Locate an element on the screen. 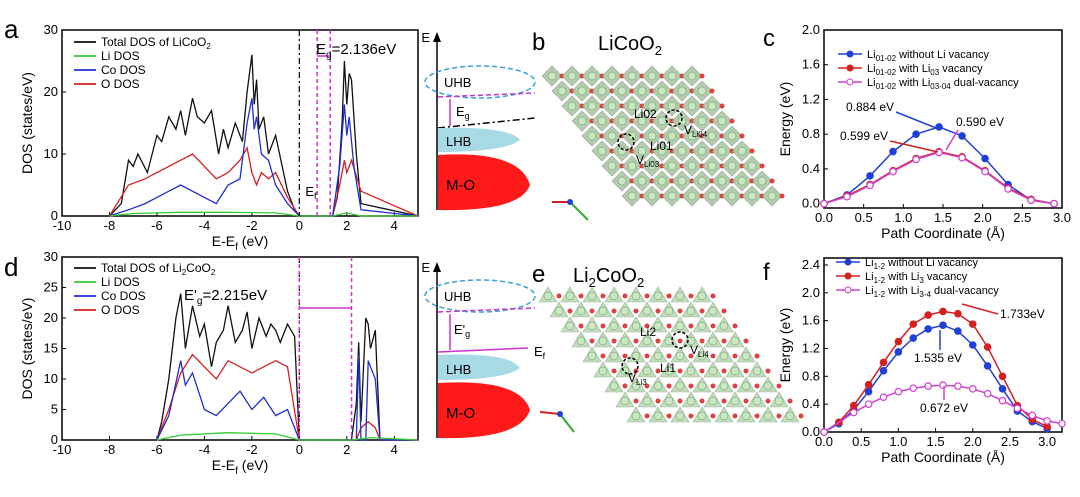 This screenshot has width=1080, height=497. band-edge-line is located at coordinates (486, 95).